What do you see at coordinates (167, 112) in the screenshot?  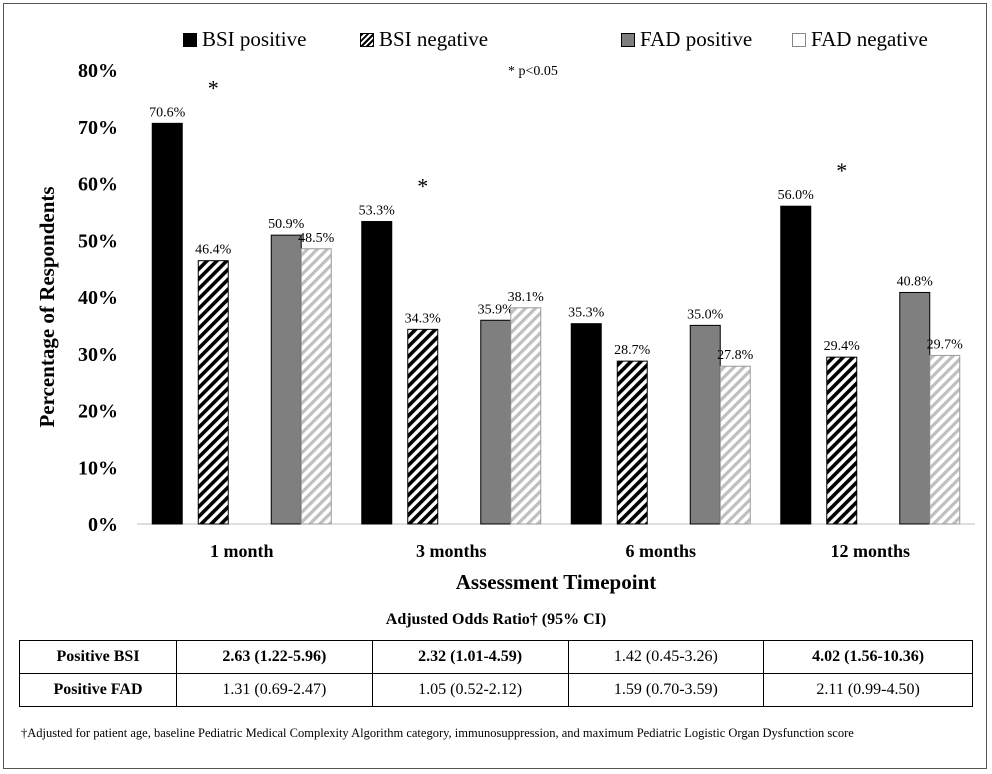 I see `data-label: 70.6%` at bounding box center [167, 112].